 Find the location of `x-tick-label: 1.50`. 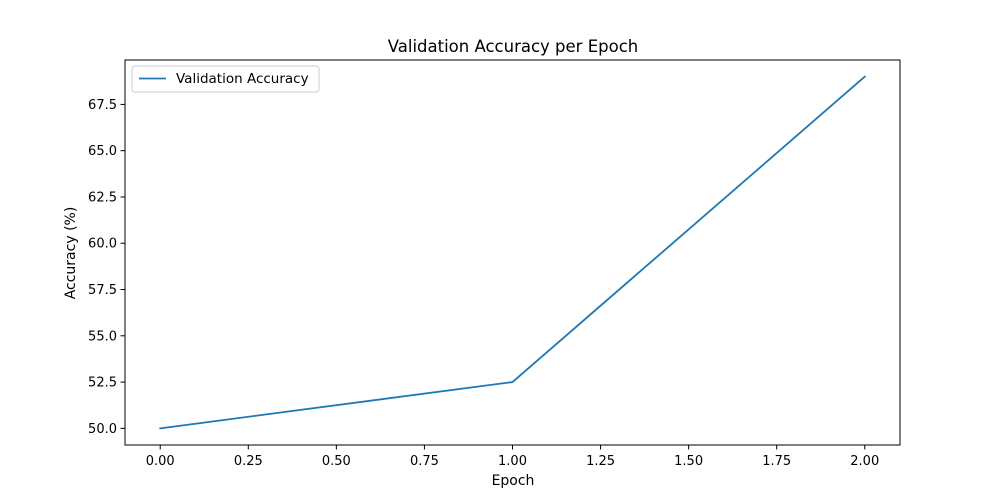

x-tick-label: 1.50 is located at coordinates (688, 461).